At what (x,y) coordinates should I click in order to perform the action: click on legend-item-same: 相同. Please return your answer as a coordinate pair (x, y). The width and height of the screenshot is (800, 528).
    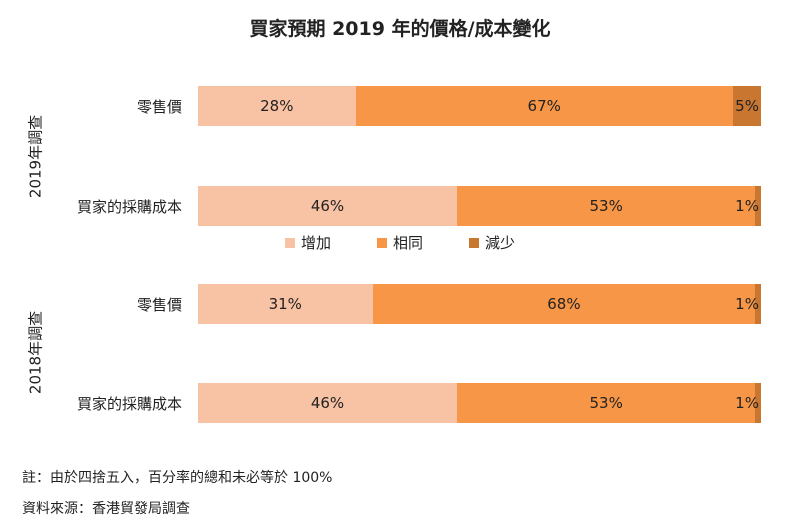
    Looking at the image, I should click on (399, 242).